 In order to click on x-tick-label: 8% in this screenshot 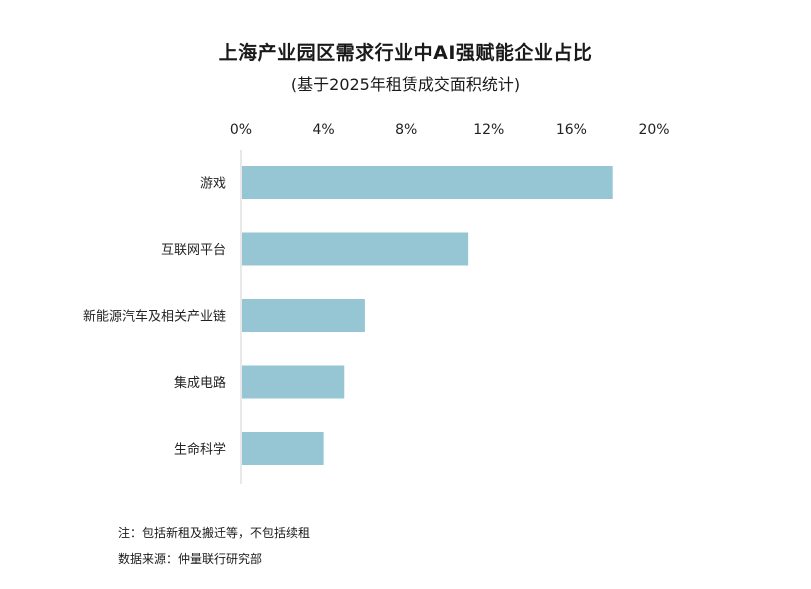, I will do `click(406, 130)`.